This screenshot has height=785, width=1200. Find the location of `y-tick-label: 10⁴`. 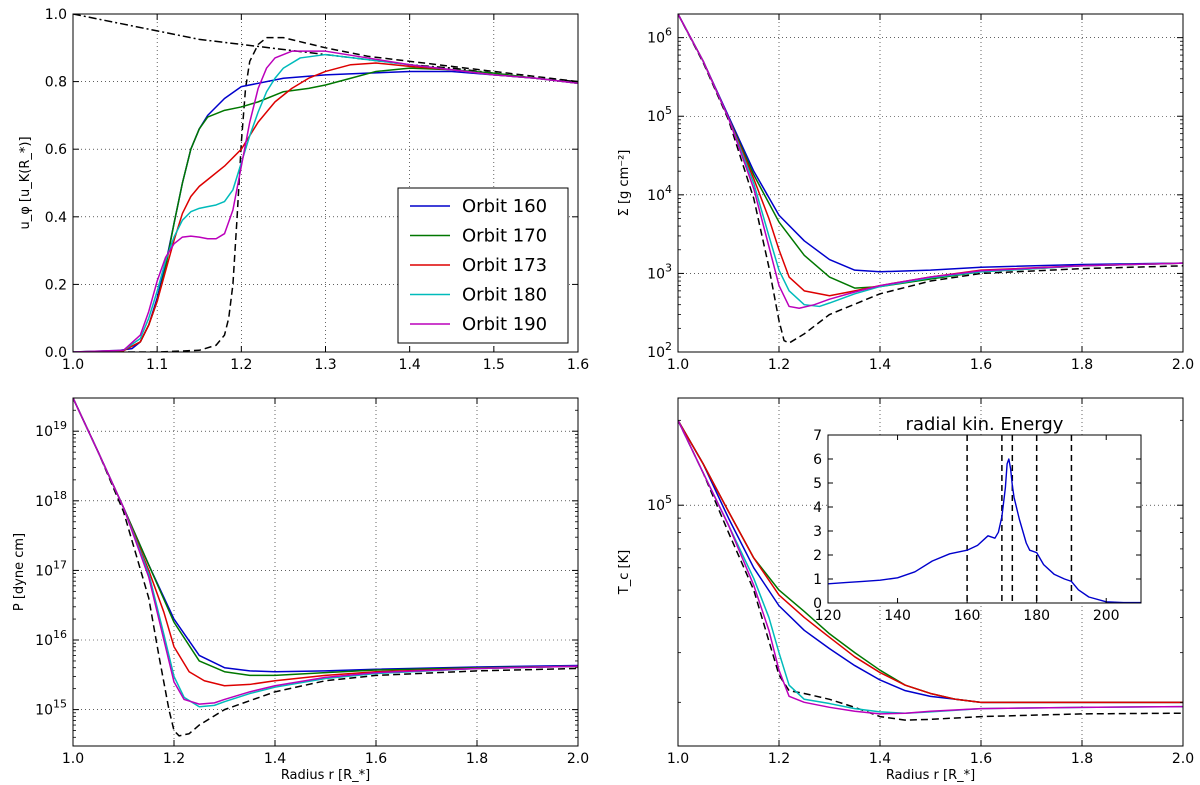

y-tick-label: 10⁴ is located at coordinates (659, 193).